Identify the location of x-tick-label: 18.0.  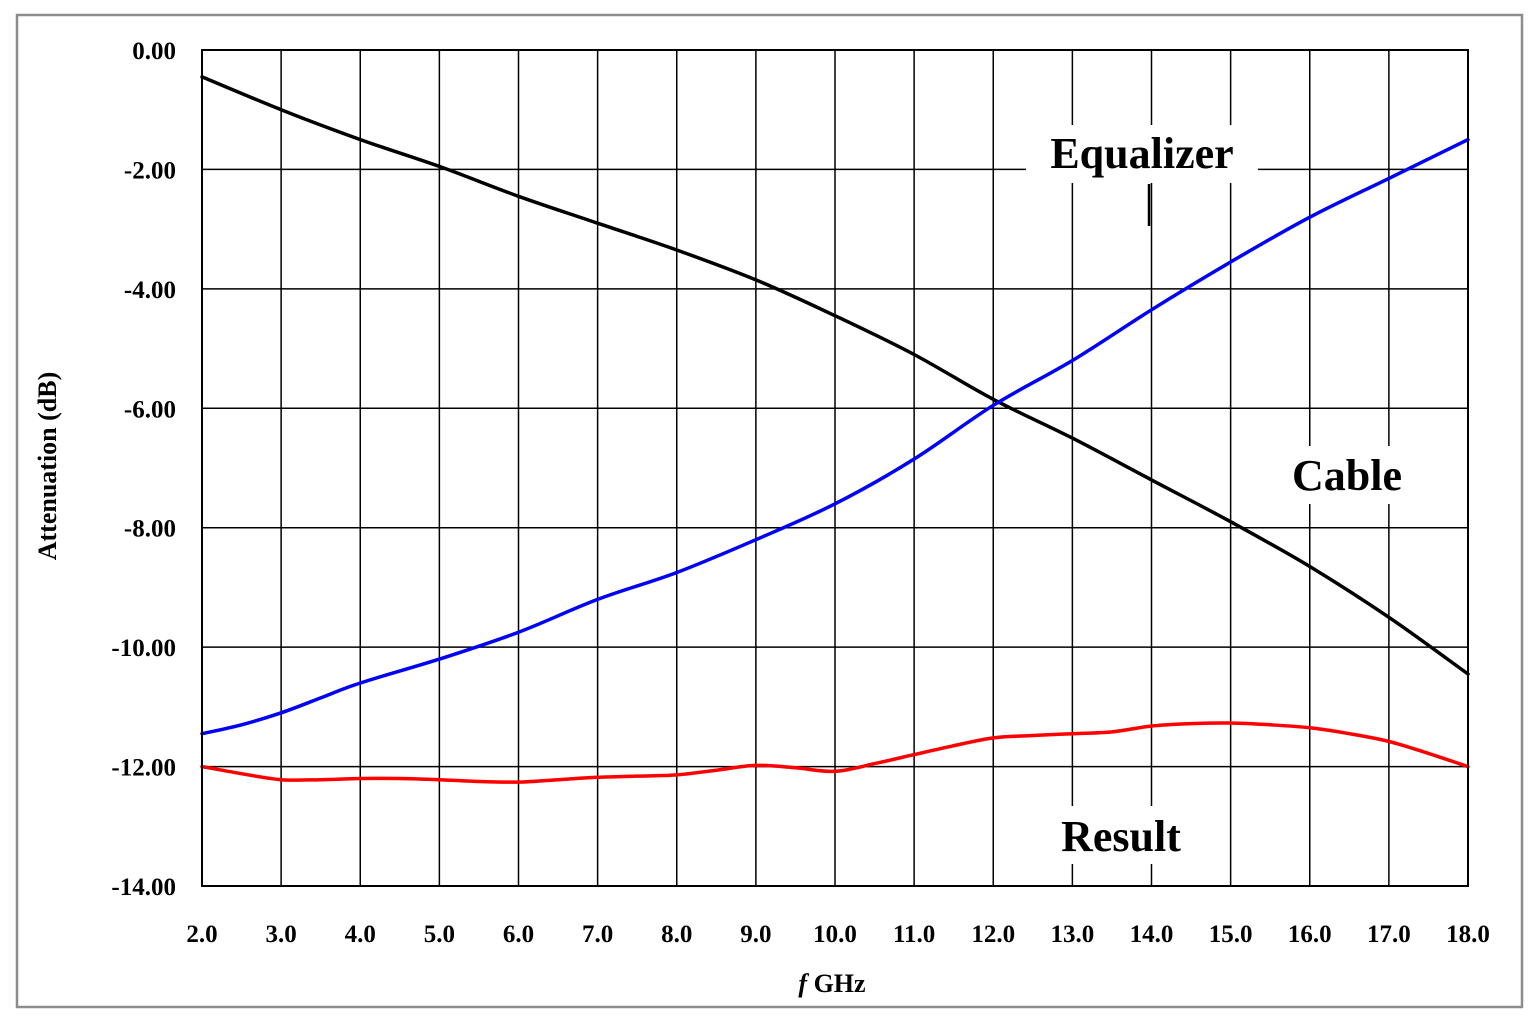
(1468, 934).